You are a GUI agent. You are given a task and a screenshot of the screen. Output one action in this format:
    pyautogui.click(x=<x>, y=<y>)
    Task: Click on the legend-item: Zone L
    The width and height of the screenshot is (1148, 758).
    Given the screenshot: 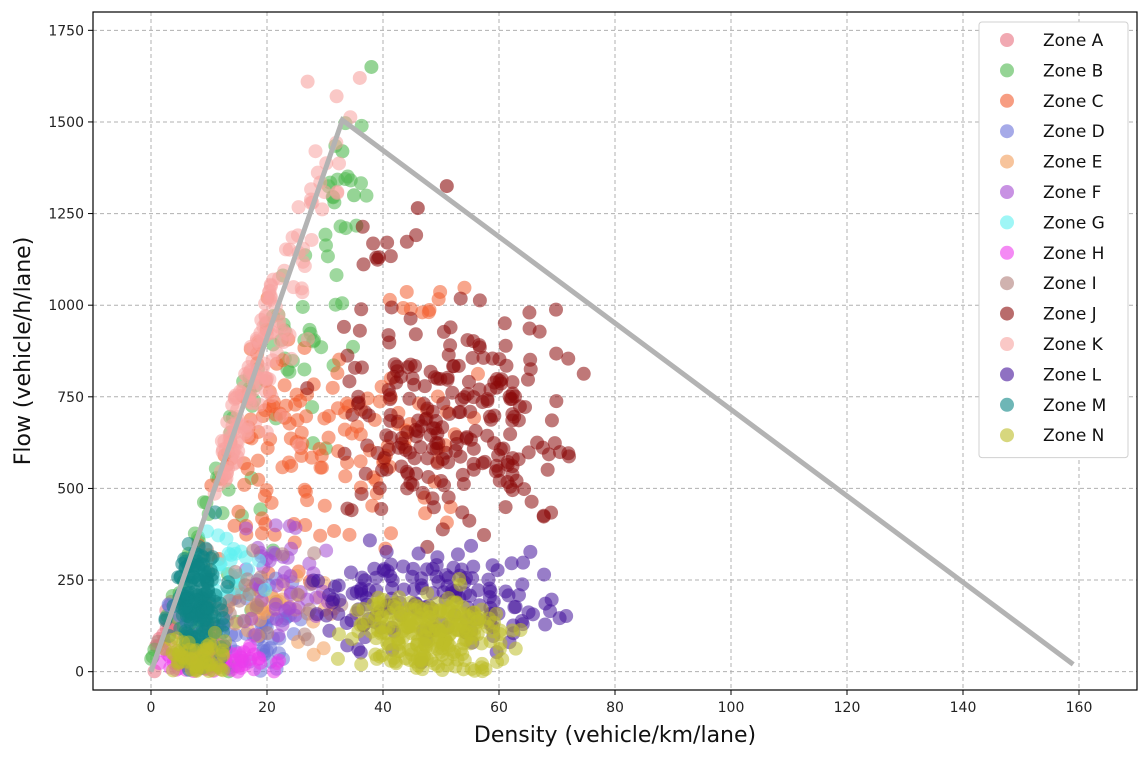 What is the action you would take?
    pyautogui.click(x=1051, y=375)
    